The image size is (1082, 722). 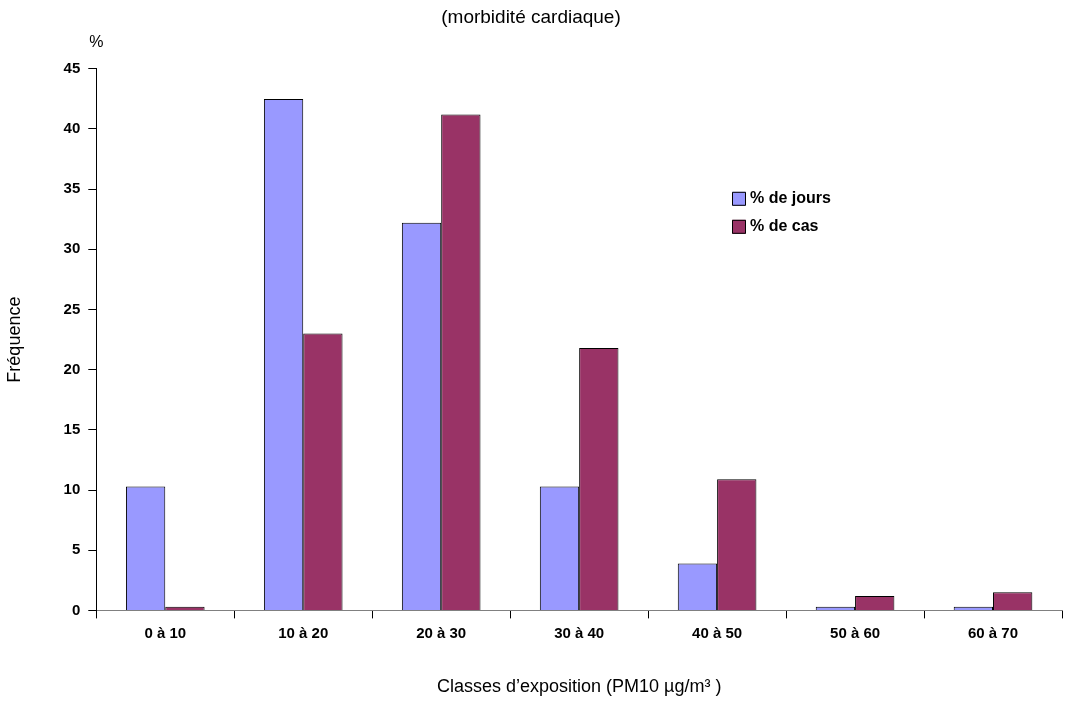 What do you see at coordinates (72, 308) in the screenshot?
I see `y-tick-label: 25` at bounding box center [72, 308].